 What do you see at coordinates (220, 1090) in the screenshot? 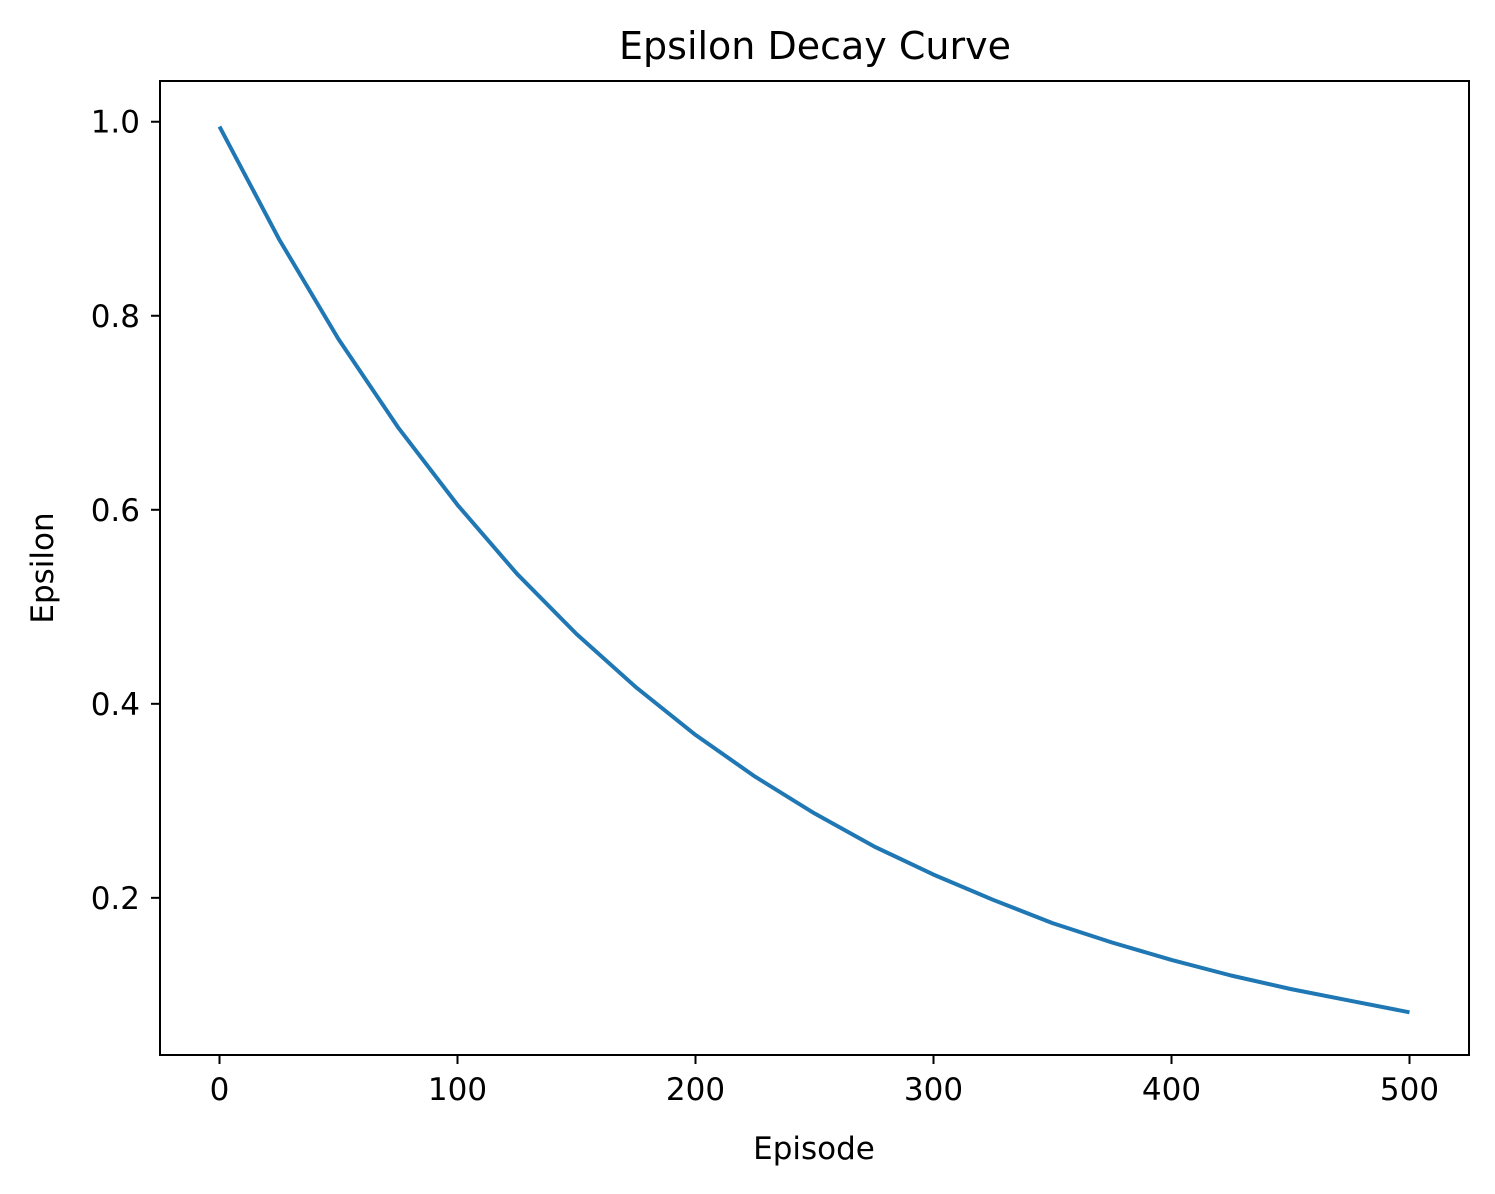
I see `x-tick-label: 0` at bounding box center [220, 1090].